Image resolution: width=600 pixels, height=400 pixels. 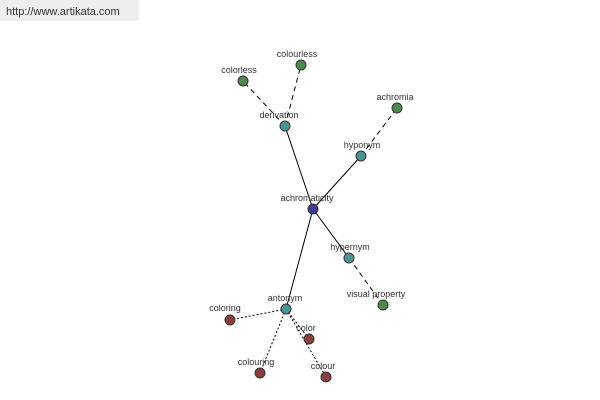 What do you see at coordinates (323, 366) in the screenshot?
I see `node-label: colour` at bounding box center [323, 366].